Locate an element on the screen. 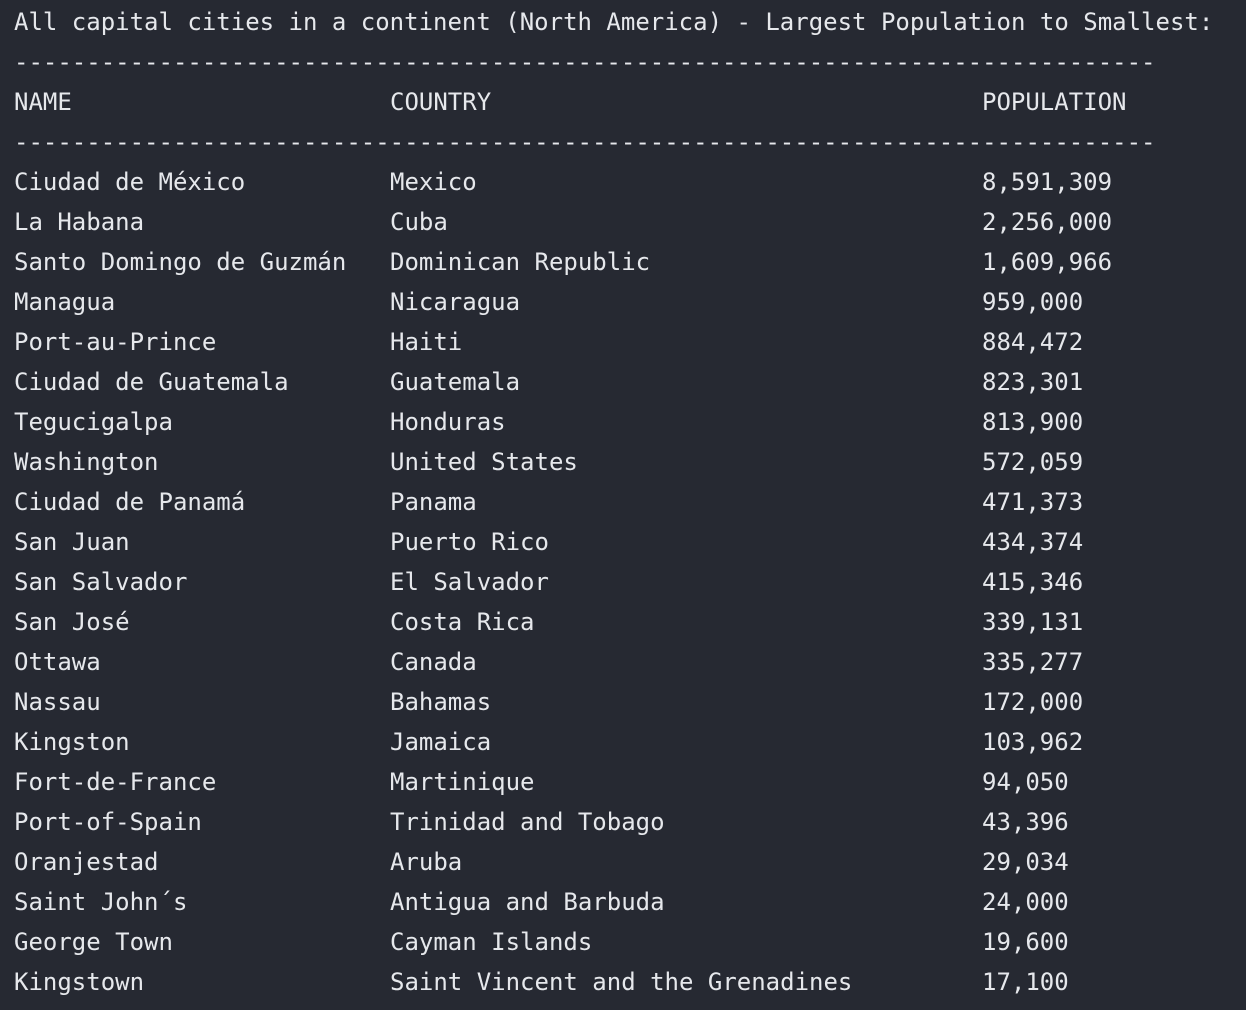 This screenshot has width=1246, height=1010. population-value: 959,000 is located at coordinates (1033, 302).